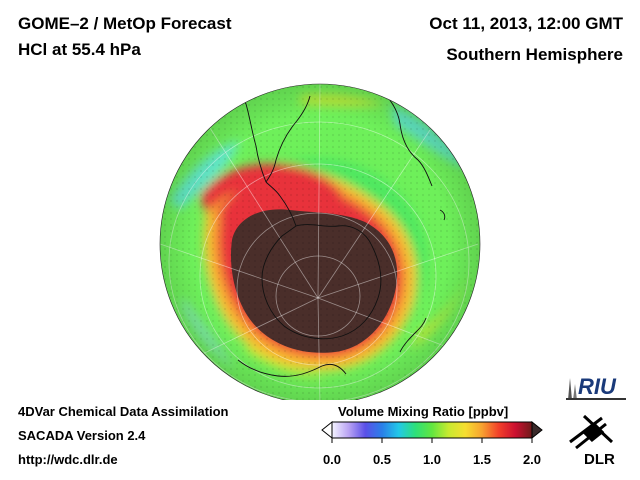  Describe the element at coordinates (332, 459) in the screenshot. I see `colorbar-tick-label: 0.0` at that location.